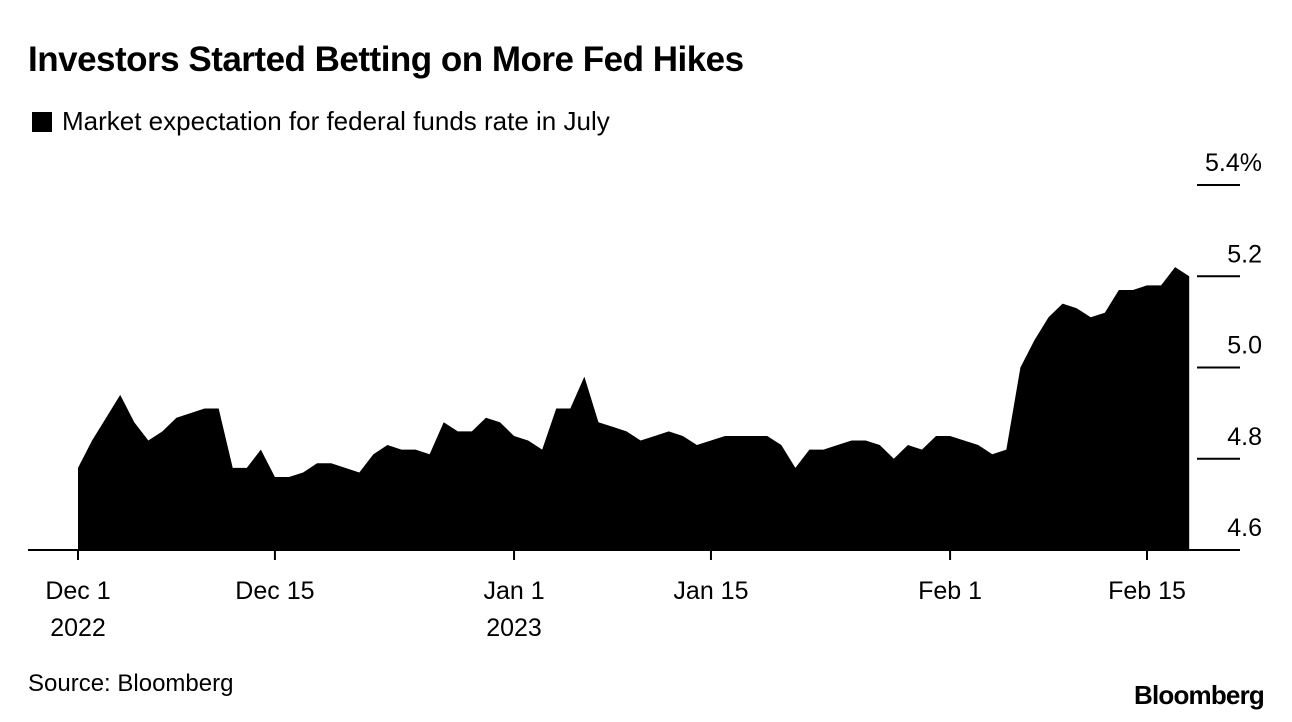  I want to click on source-note: Source: Bloomberg, so click(131, 683).